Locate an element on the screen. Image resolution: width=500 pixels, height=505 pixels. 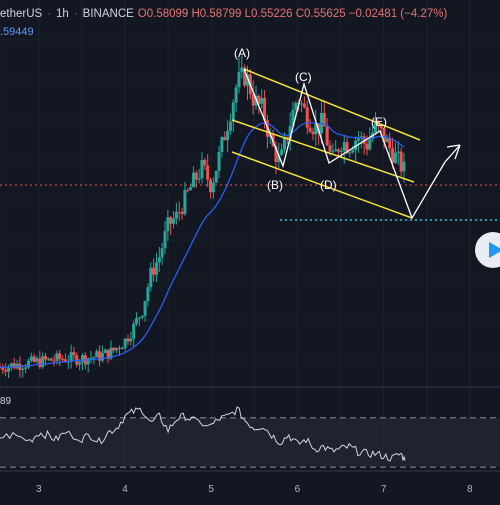
channel-upper-line is located at coordinates (332, 104).